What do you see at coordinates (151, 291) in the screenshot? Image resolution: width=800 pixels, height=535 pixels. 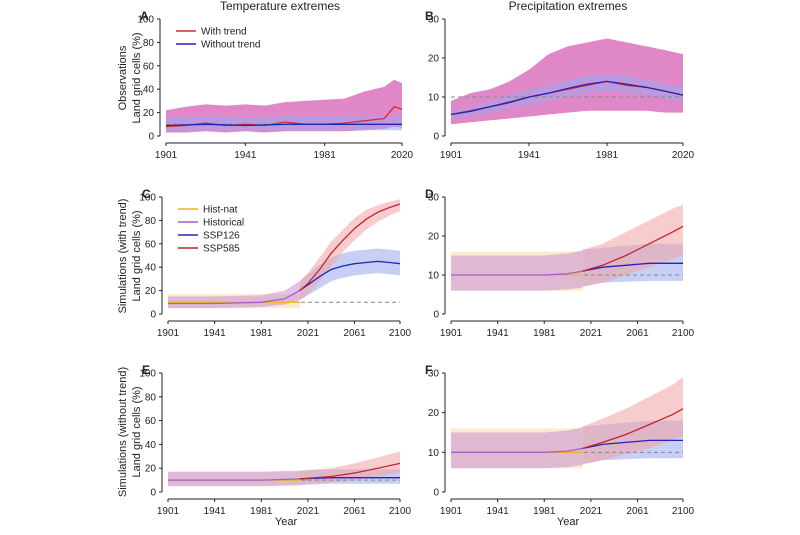 I see `panel-c-ytick-label: 20` at bounding box center [151, 291].